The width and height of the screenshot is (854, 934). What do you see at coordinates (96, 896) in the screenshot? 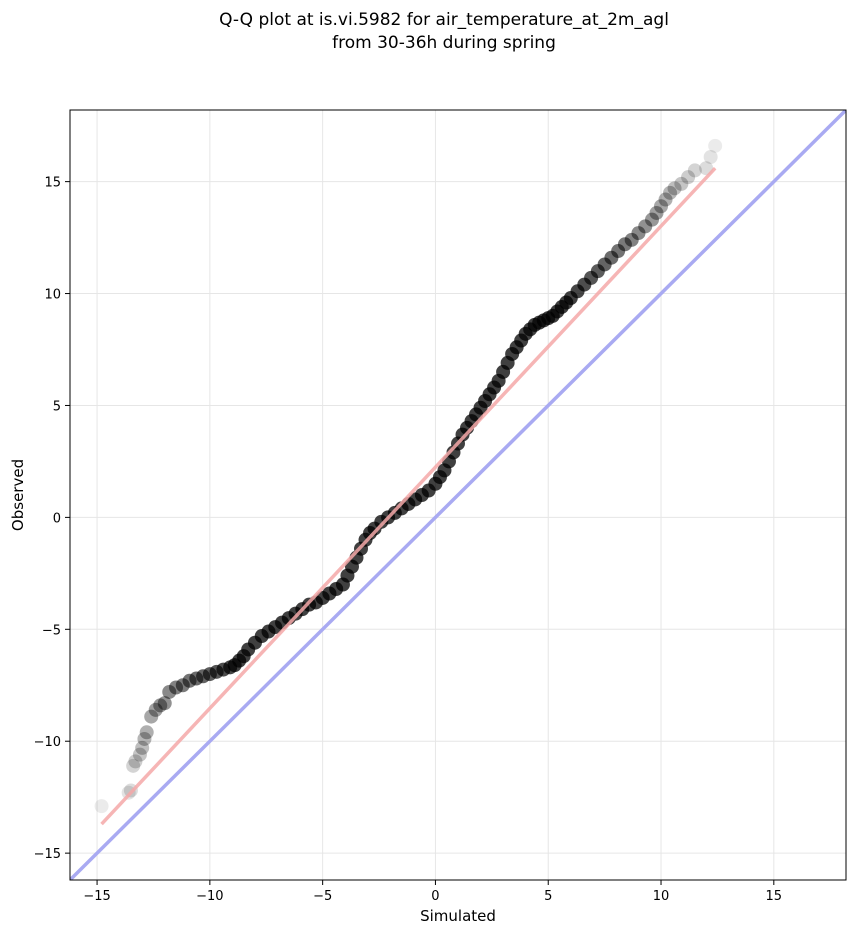
I see `x-tick-label: −15` at bounding box center [96, 896].